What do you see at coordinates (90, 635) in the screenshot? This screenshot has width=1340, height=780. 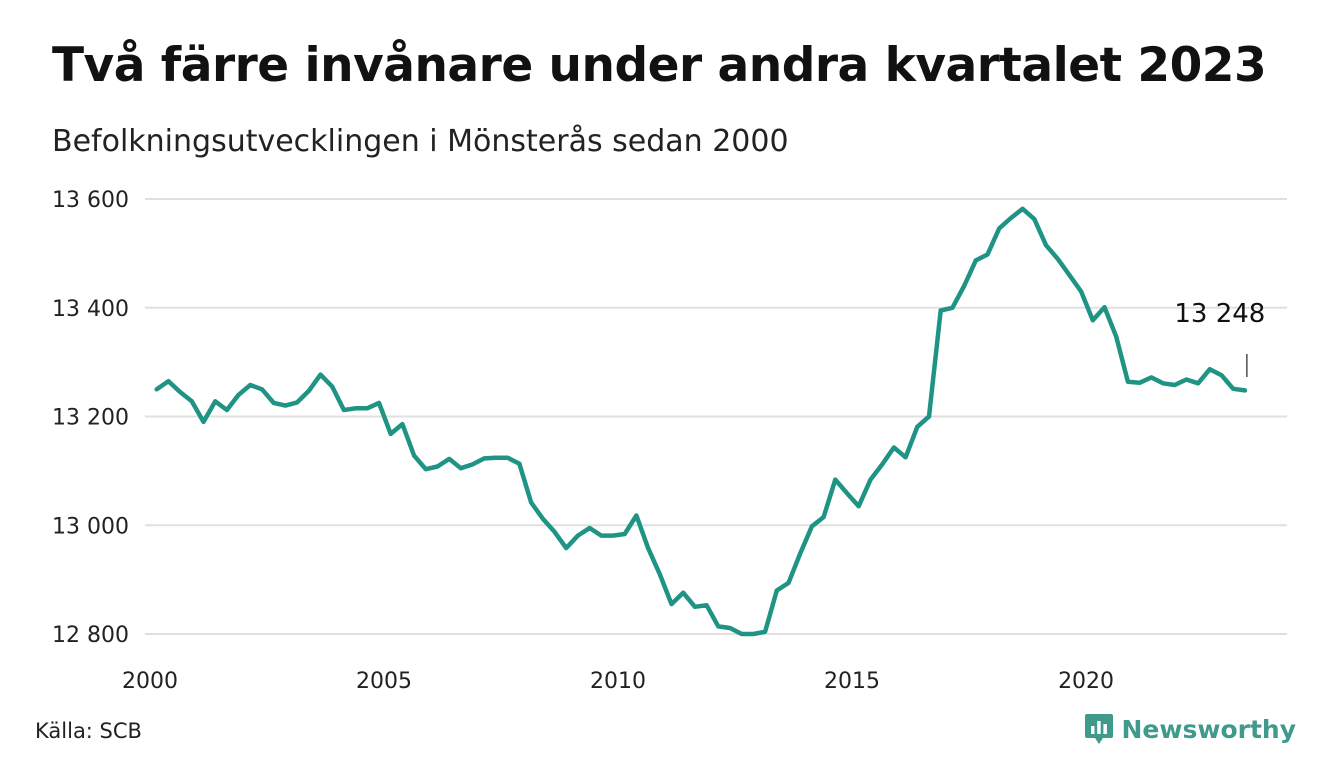 I see `y-tick-label: 12 800` at bounding box center [90, 635].